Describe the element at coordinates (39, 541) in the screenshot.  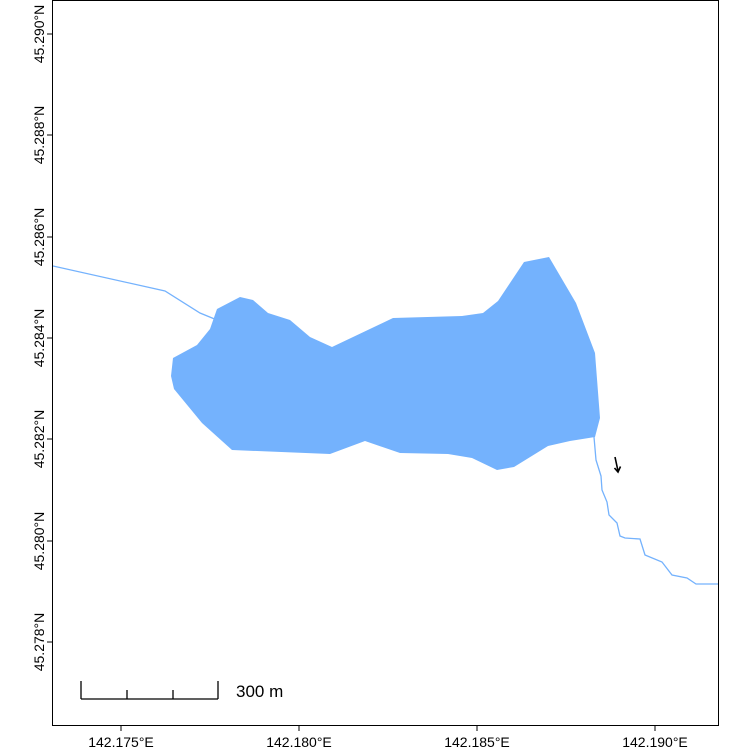
I see `y-tick-label: 45.280°N` at that location.